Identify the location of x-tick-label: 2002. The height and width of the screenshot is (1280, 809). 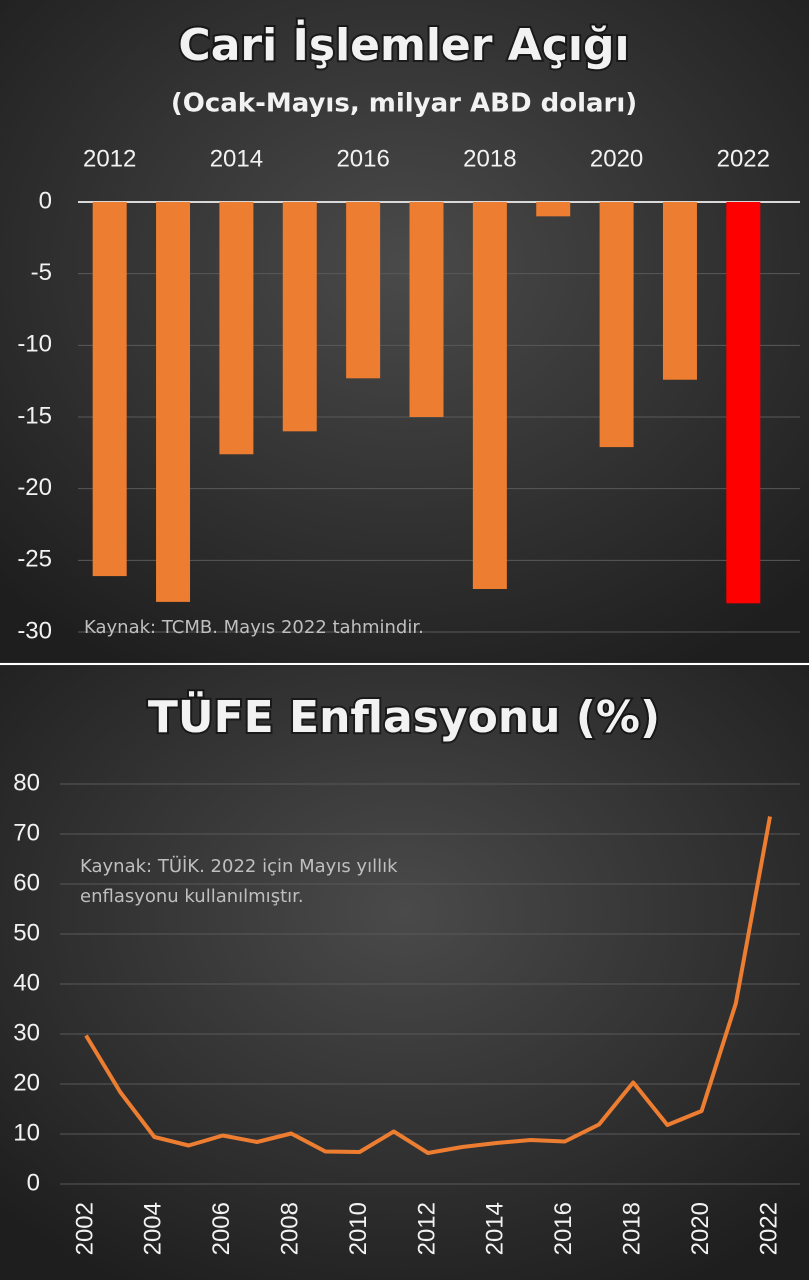
(84, 1228).